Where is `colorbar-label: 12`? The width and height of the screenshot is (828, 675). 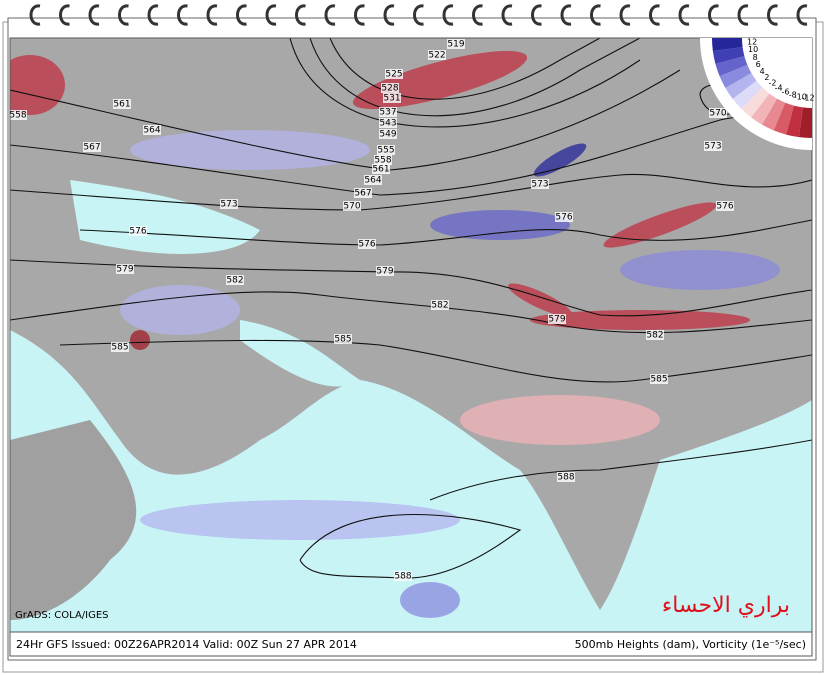
colorbar-label: 12 is located at coordinates (752, 41).